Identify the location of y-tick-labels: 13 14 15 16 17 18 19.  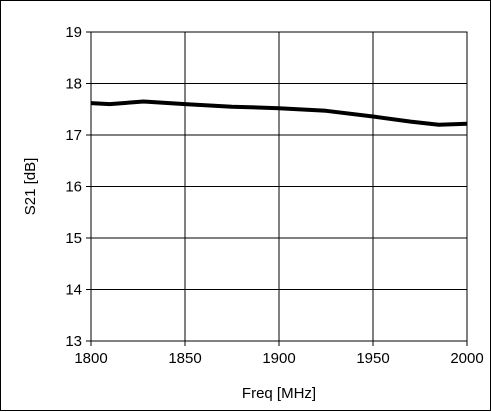
(73, 187).